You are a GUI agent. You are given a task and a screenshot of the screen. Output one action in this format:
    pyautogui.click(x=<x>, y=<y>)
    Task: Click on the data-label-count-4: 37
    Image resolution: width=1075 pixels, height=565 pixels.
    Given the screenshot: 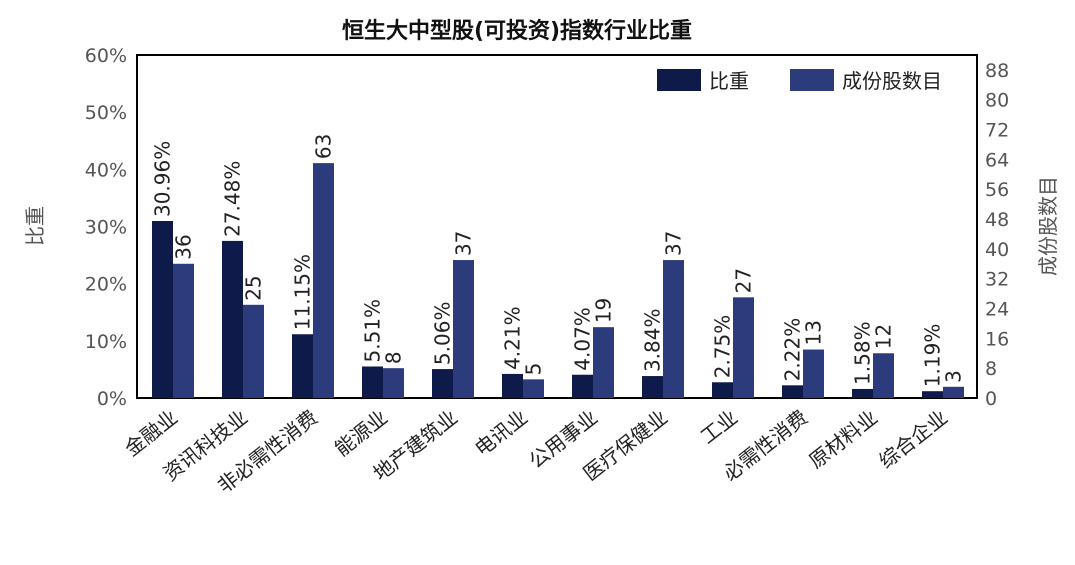 What is the action you would take?
    pyautogui.click(x=464, y=243)
    